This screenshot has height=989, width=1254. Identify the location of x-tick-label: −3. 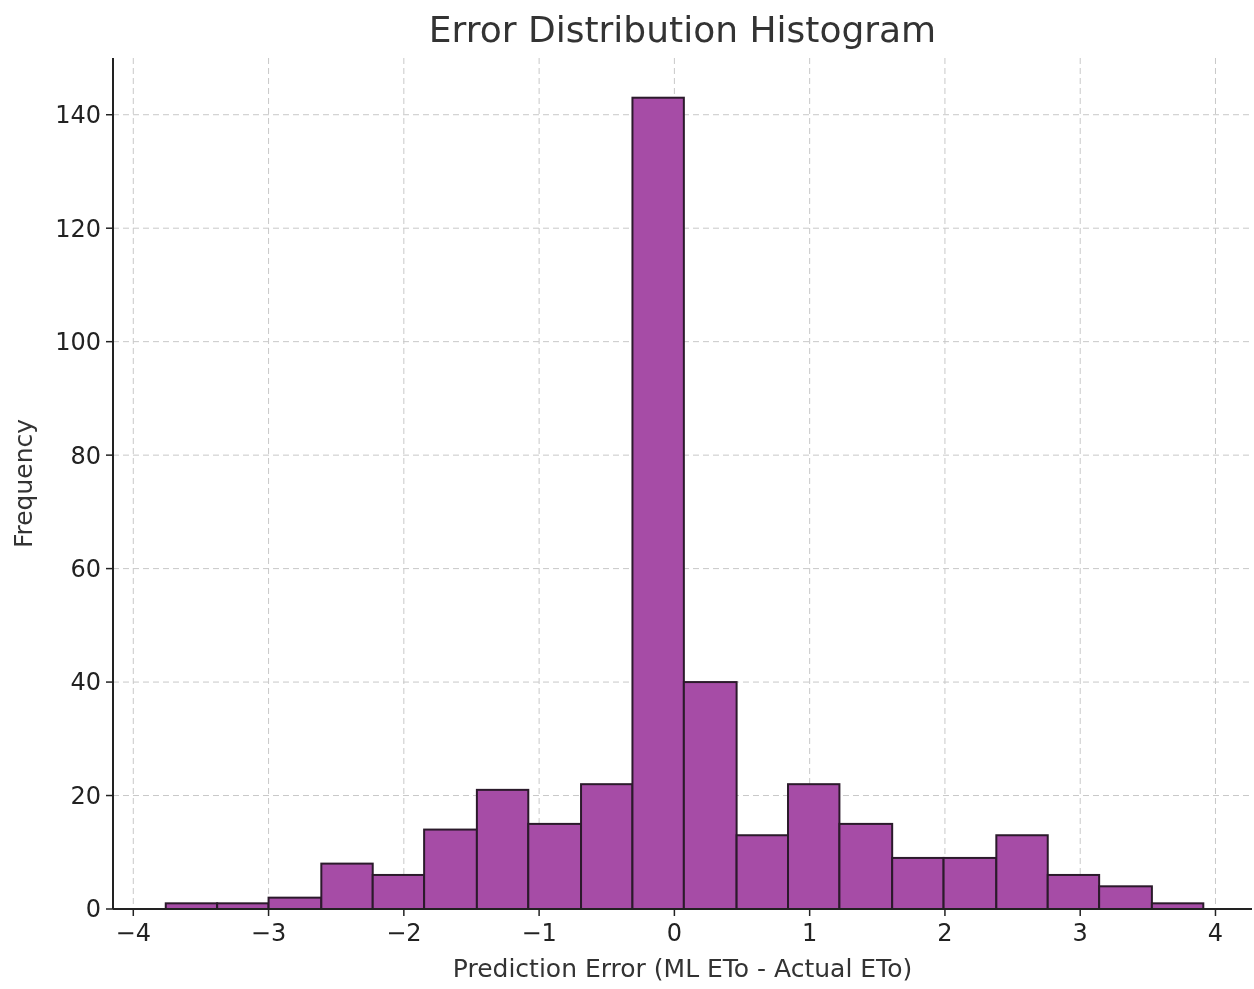
(268, 933).